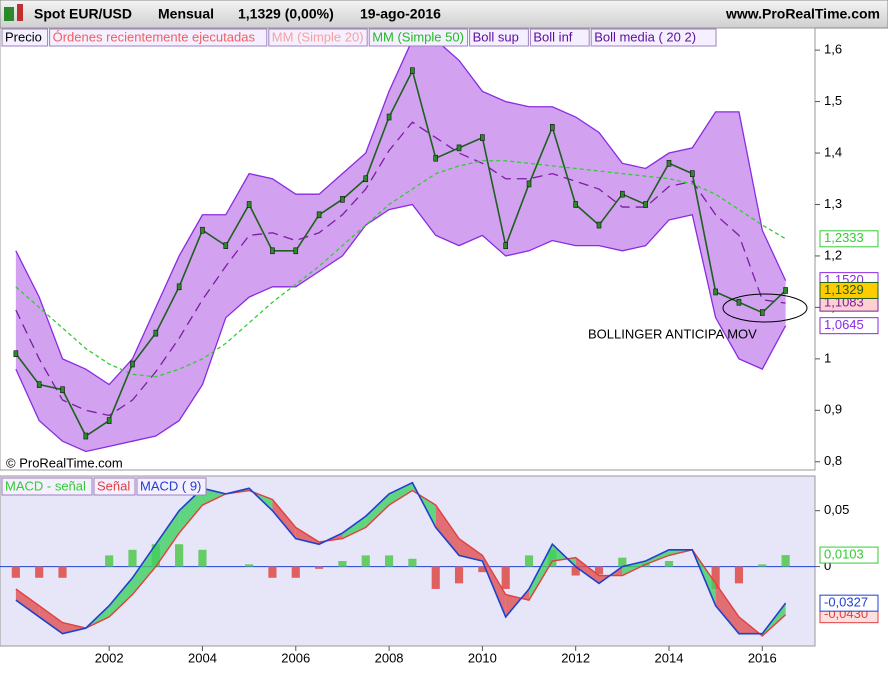 This screenshot has width=888, height=675. Describe the element at coordinates (9, 14) in the screenshot. I see `header-icon` at that location.